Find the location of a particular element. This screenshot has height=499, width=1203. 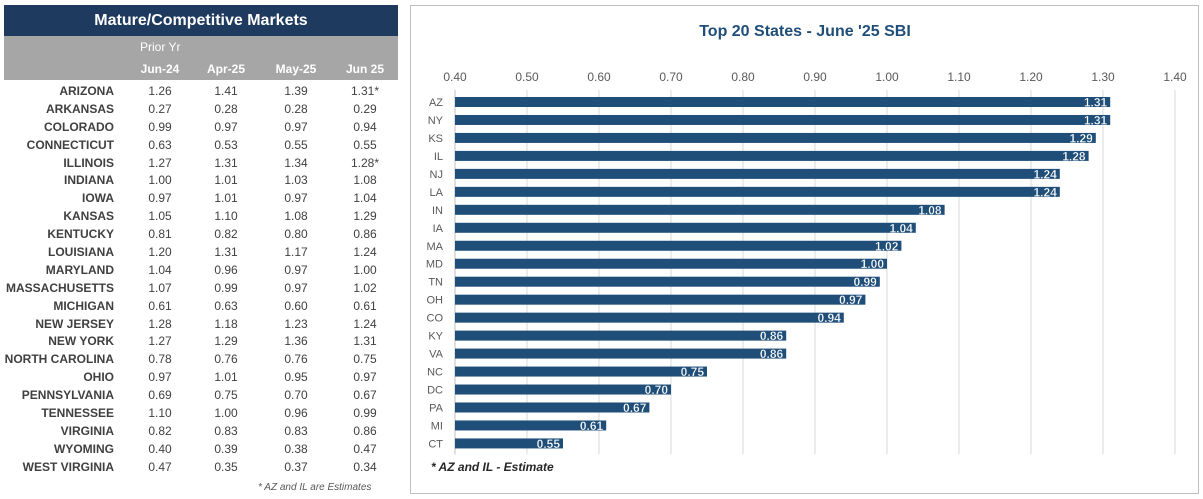

table-cell: 0.29 is located at coordinates (365, 108).